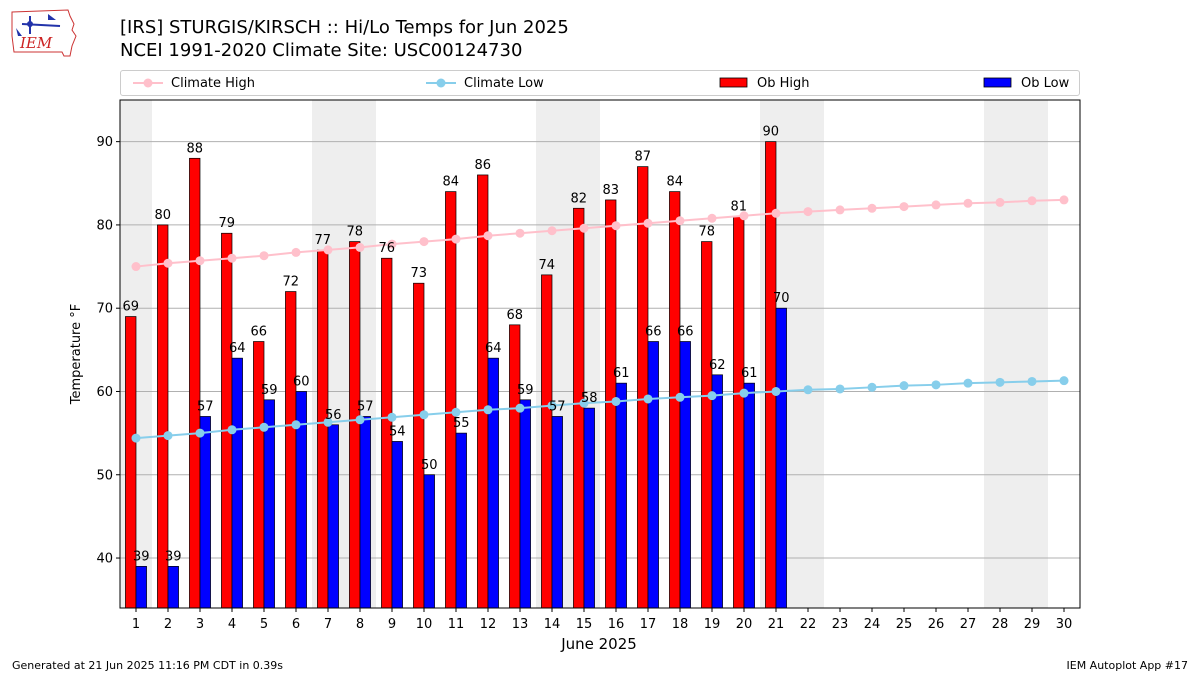  I want to click on logo-text: IEM, so click(36, 43).